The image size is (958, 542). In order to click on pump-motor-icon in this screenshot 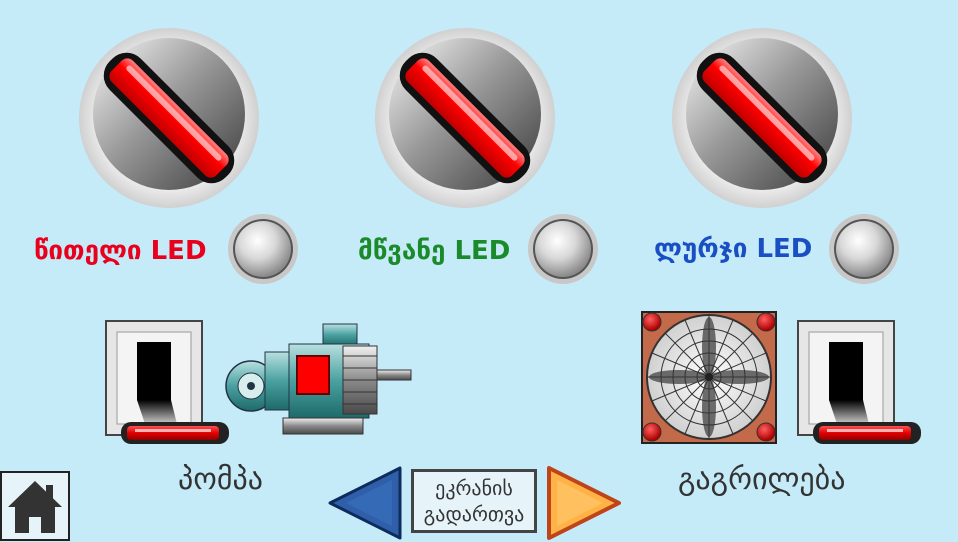, I will do `click(318, 379)`.